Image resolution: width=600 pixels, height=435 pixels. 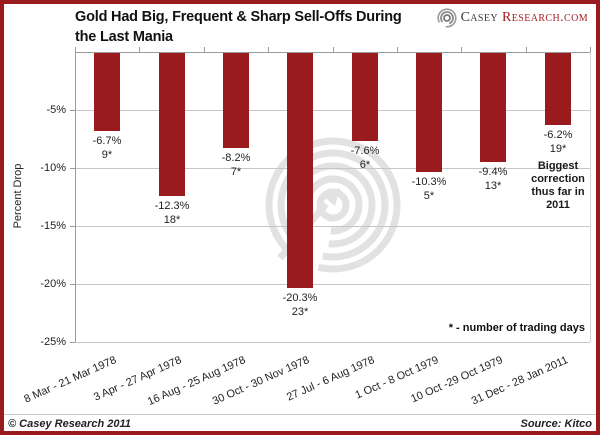 What do you see at coordinates (172, 220) in the screenshot?
I see `bar-days-label: 18*` at bounding box center [172, 220].